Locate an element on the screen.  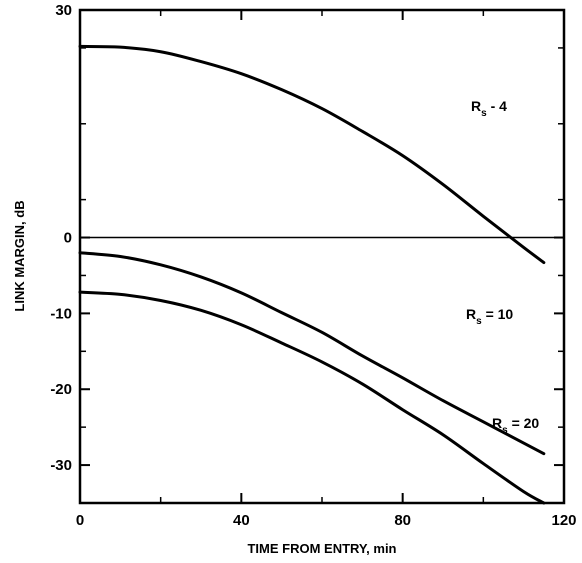
series-label-2: Rs = 10 is located at coordinates (489, 316).